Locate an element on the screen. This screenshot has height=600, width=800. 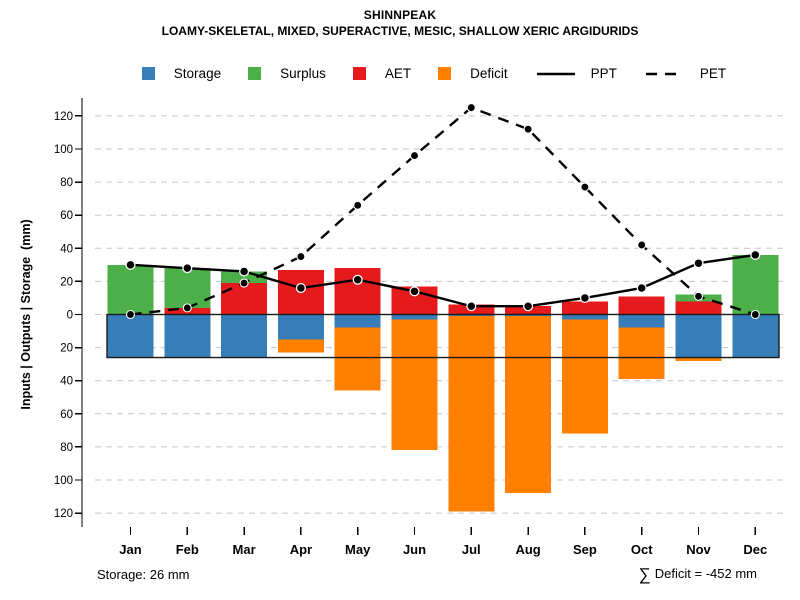
ppt-point-oct is located at coordinates (641, 288).